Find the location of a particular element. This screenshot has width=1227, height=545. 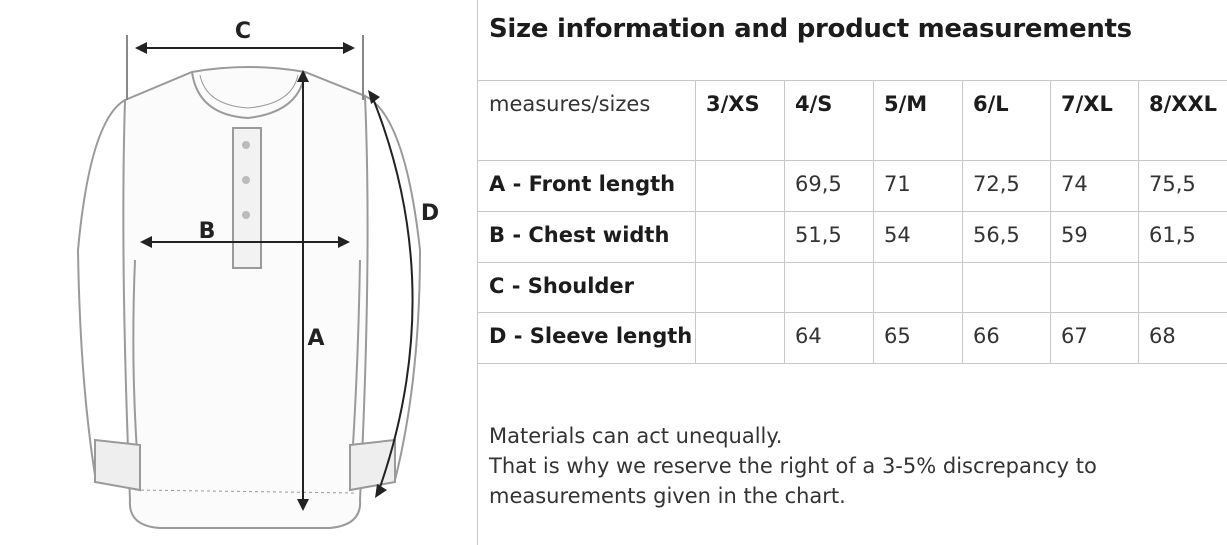

header-cell: measures/sizes is located at coordinates (570, 104).